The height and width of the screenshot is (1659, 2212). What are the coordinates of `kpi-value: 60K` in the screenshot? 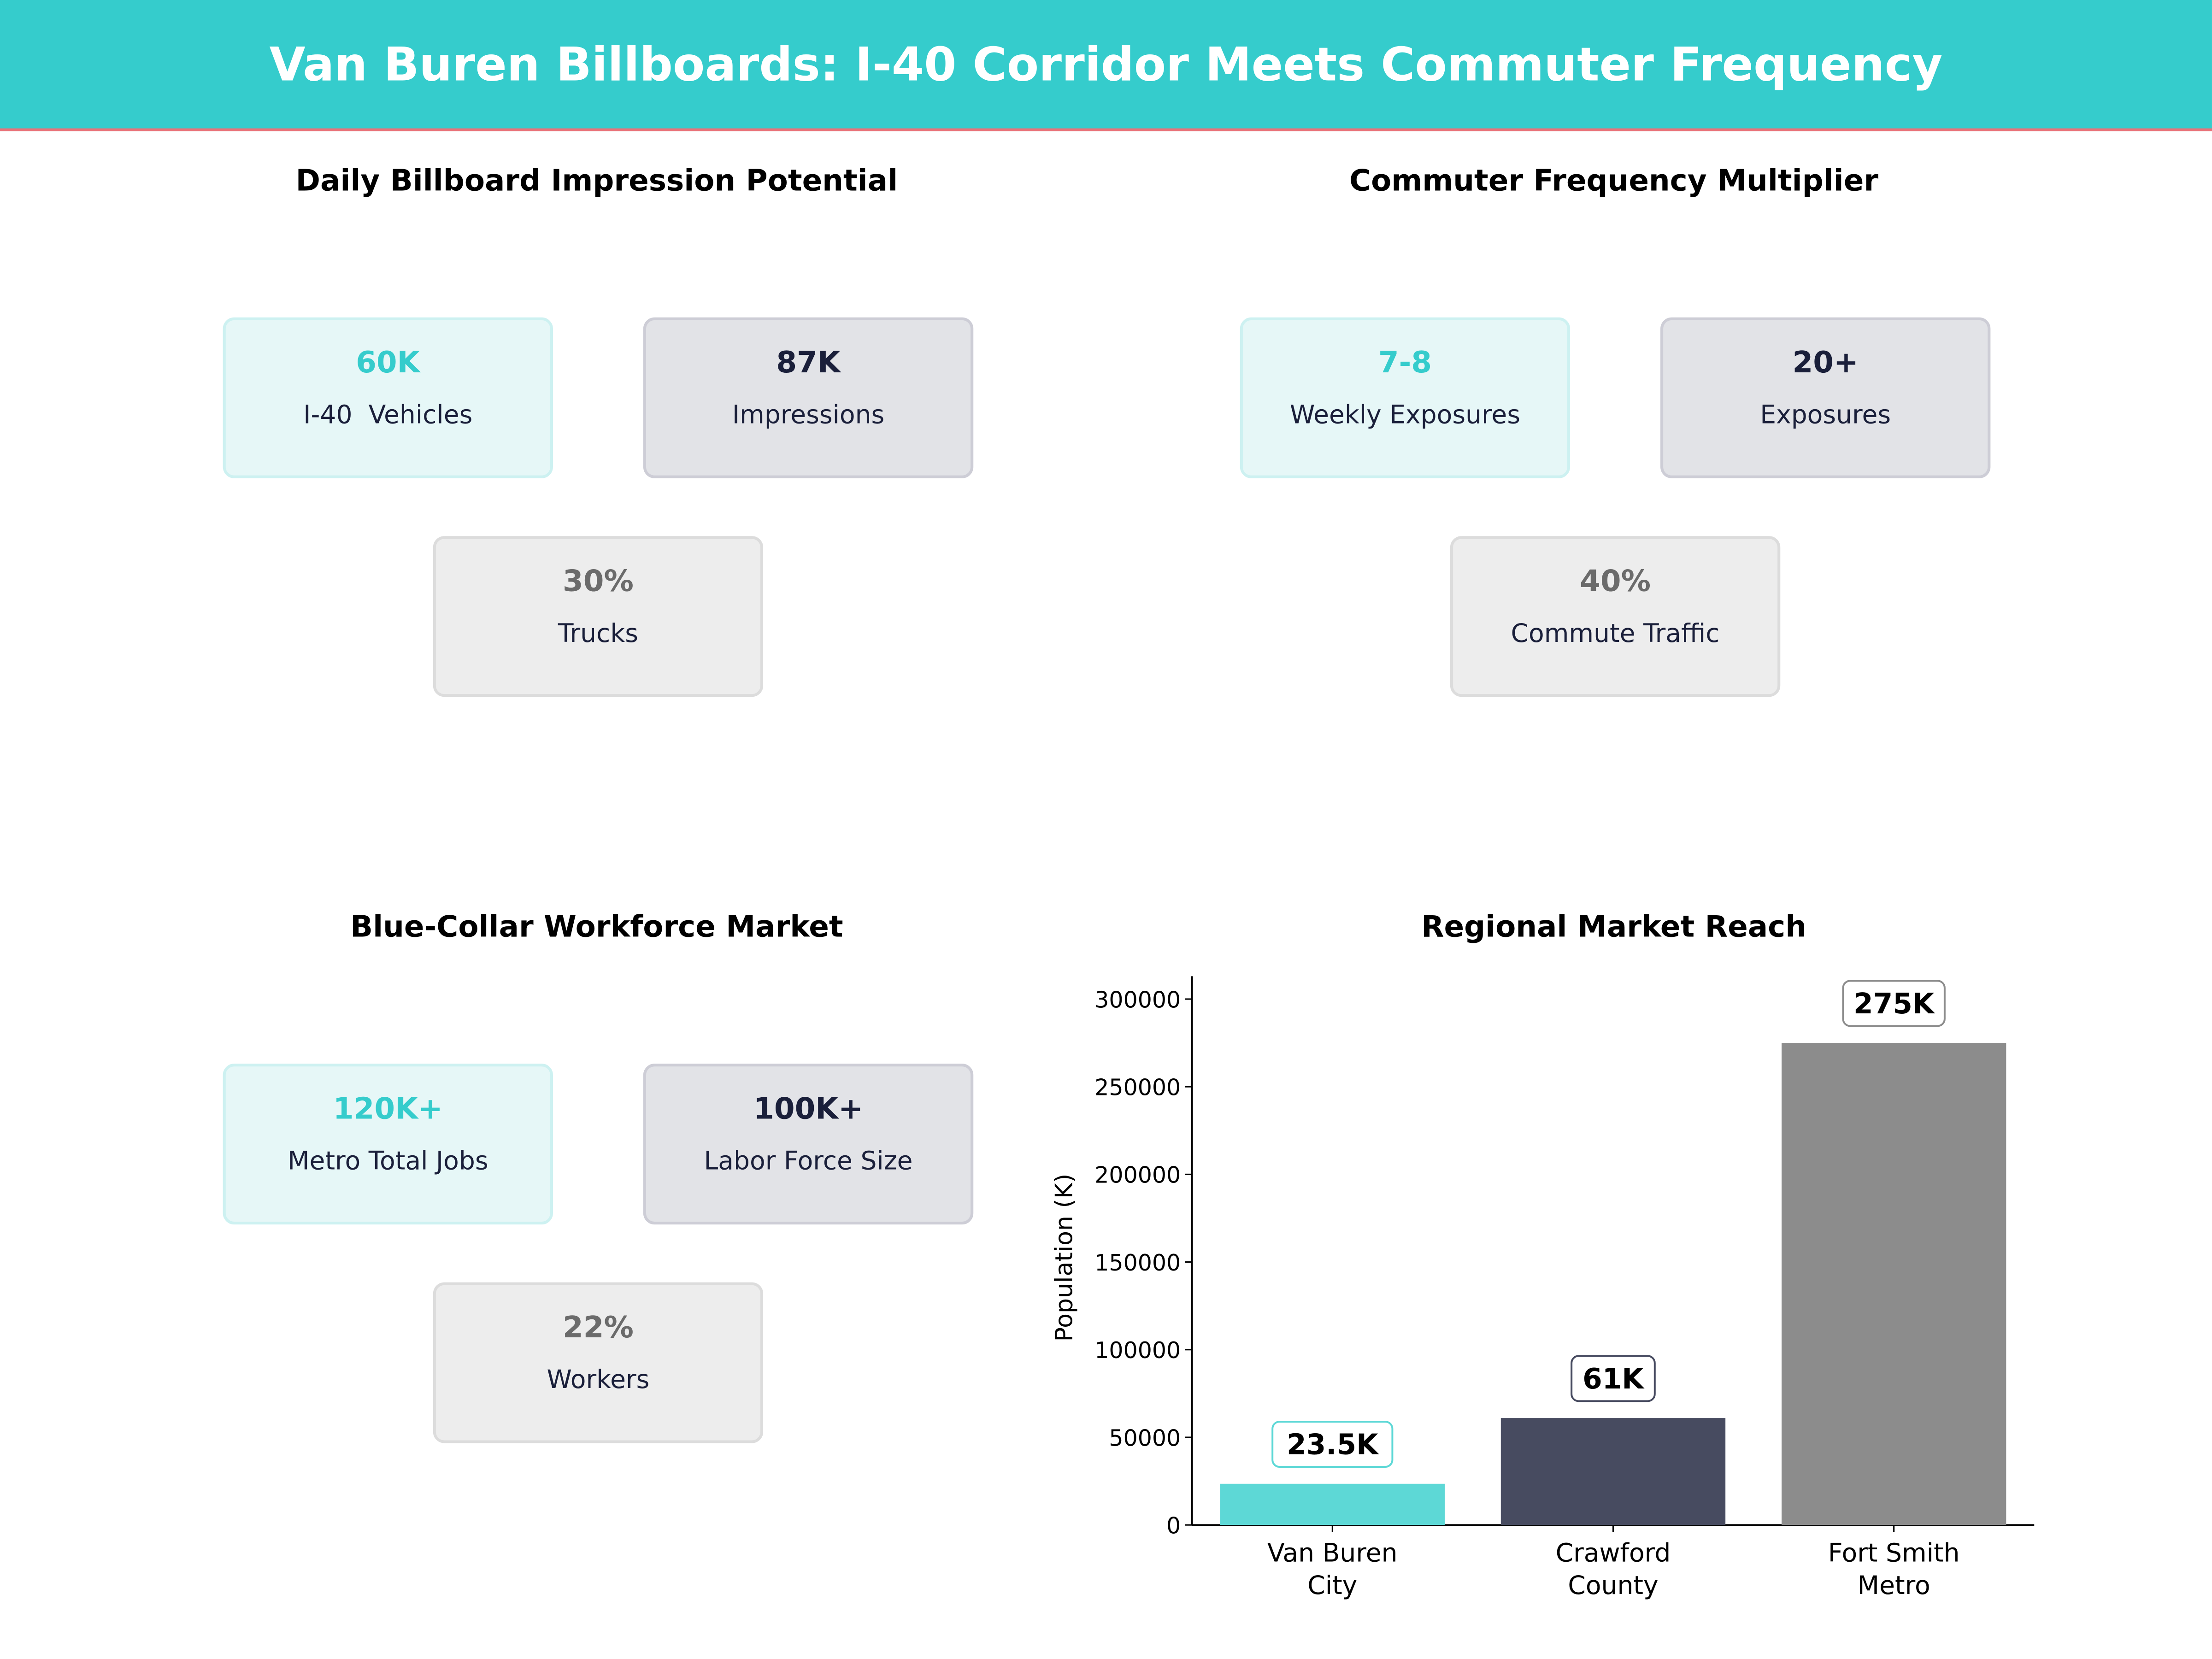 It's located at (388, 362).